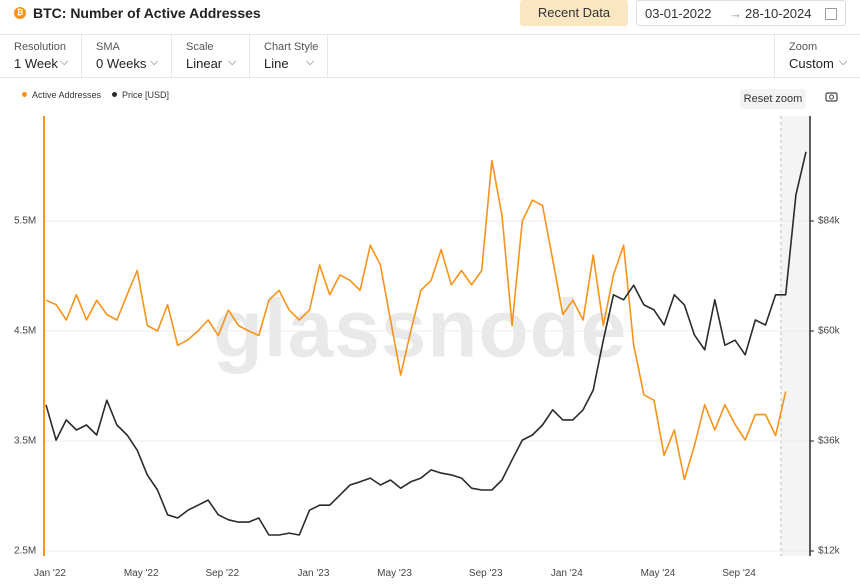 The image size is (860, 586). What do you see at coordinates (486, 573) in the screenshot?
I see `x-tick-label: Sep '23` at bounding box center [486, 573].